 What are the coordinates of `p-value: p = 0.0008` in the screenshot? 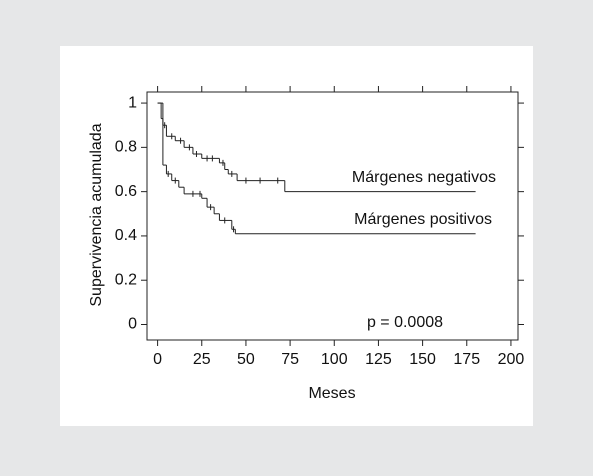 It's located at (405, 322).